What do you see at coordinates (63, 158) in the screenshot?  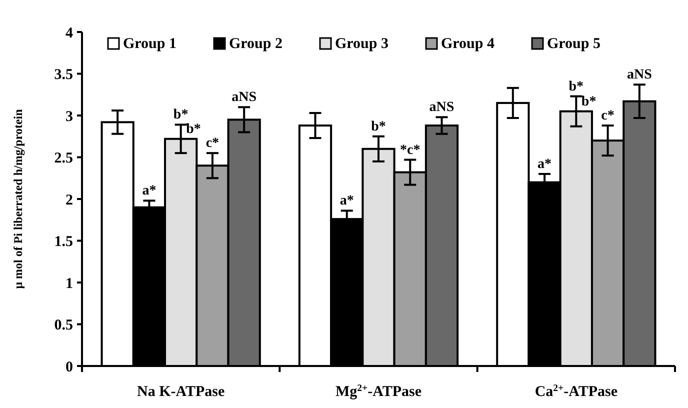 I see `y-tick-label: 2.5` at bounding box center [63, 158].